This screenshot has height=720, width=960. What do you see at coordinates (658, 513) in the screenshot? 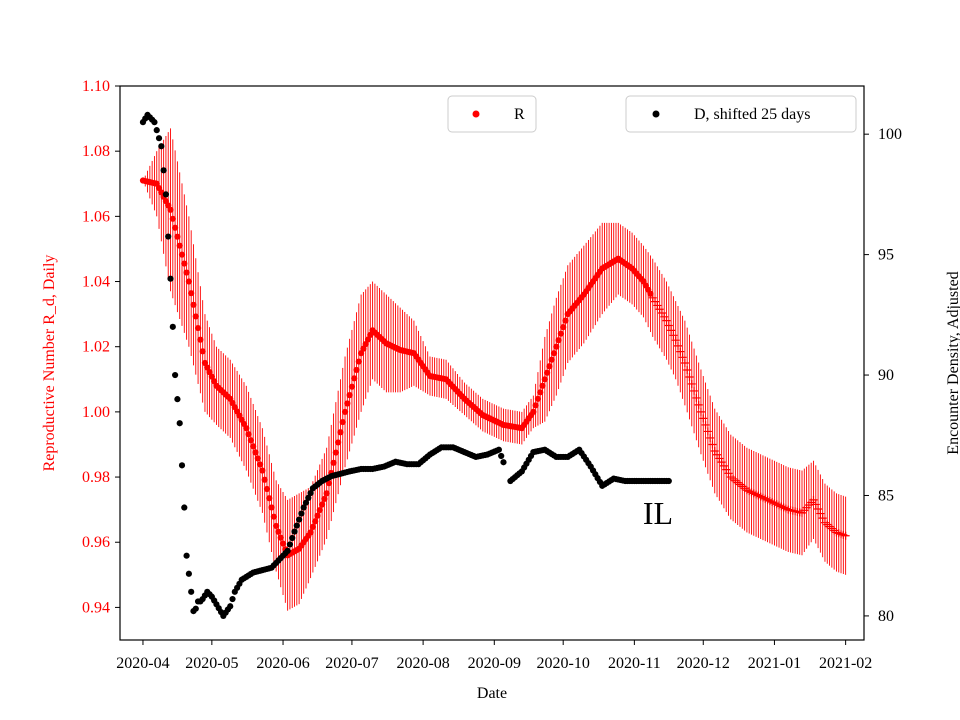
I see `region-annotation: IL` at bounding box center [658, 513].